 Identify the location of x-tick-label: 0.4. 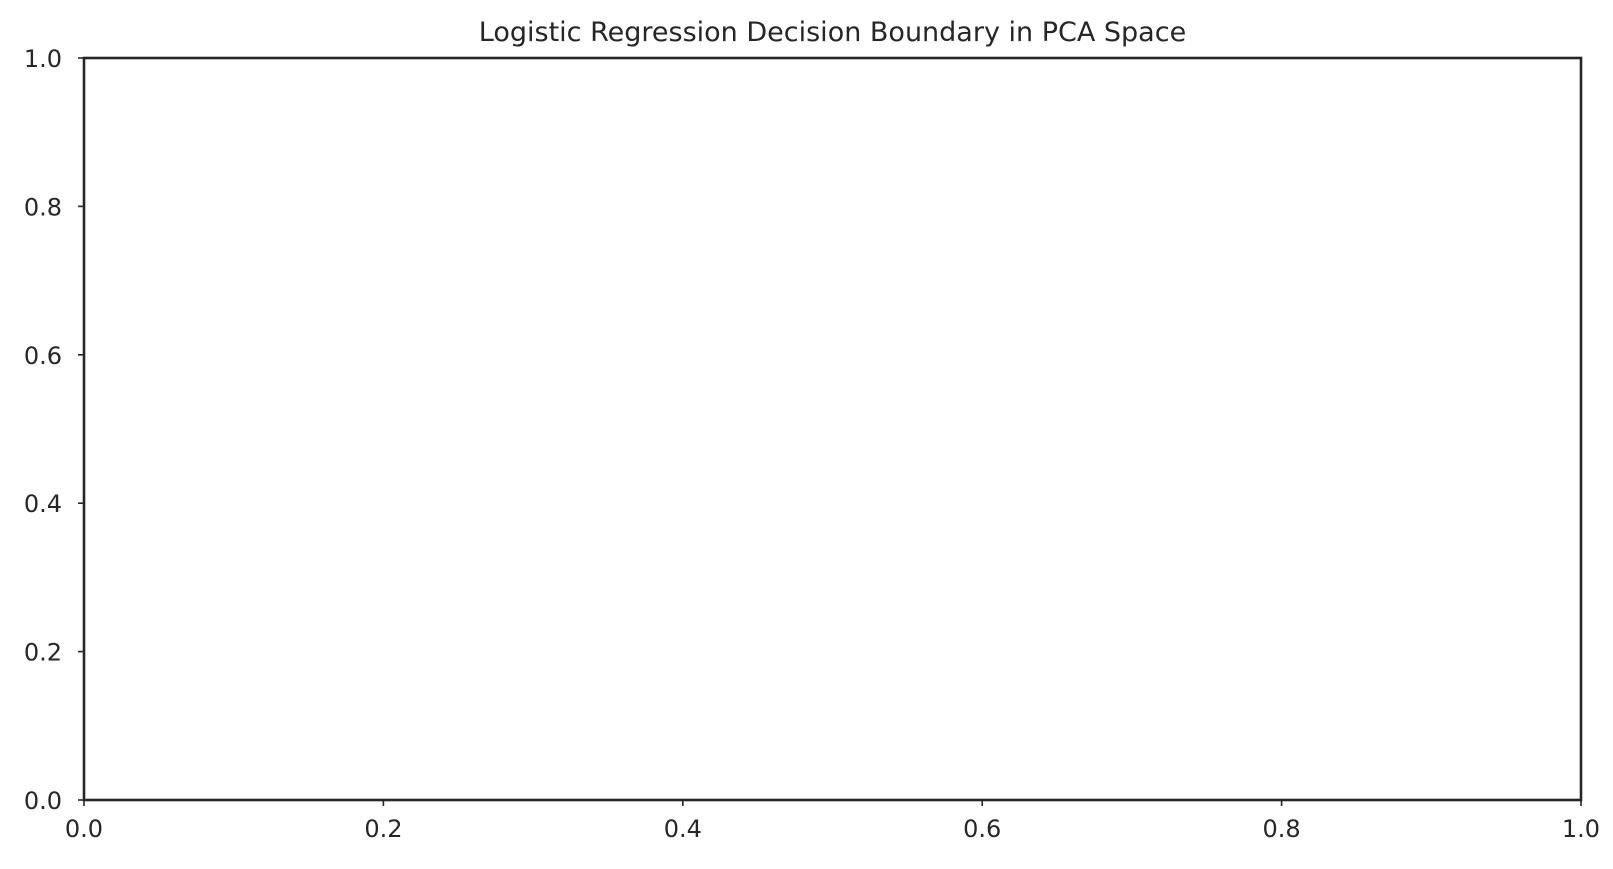
(683, 829).